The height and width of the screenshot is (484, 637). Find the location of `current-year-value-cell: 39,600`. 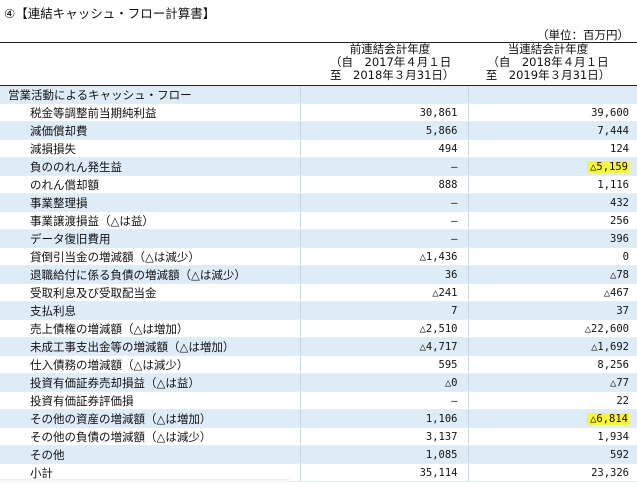

current-year-value-cell: 39,600 is located at coordinates (552, 112).